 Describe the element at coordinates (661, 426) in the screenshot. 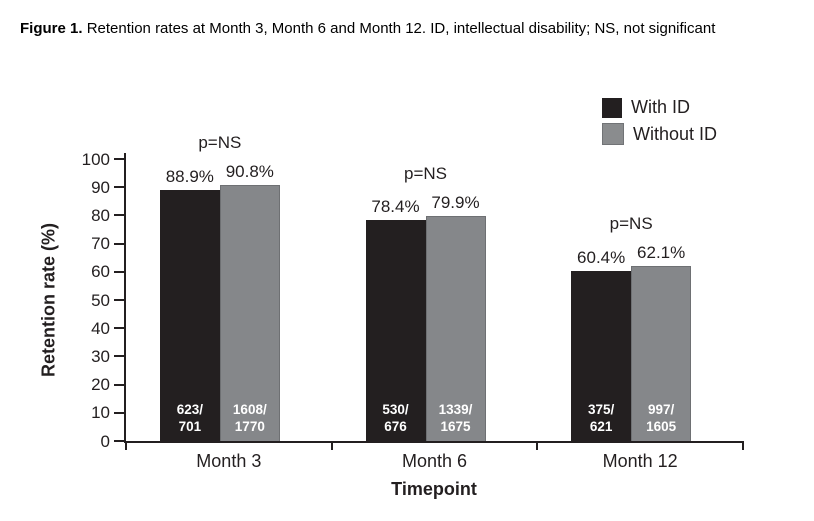

I see `sample-size-line: 1605` at that location.